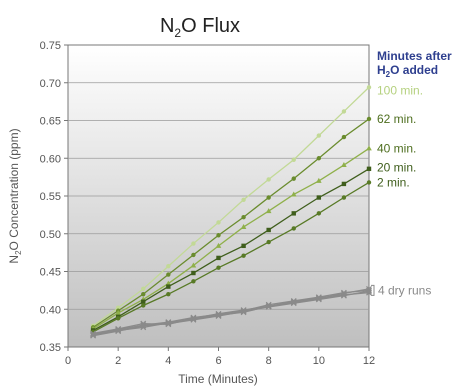  Describe the element at coordinates (50, 122) in the screenshot. I see `y-tick-label: 0.65` at that location.